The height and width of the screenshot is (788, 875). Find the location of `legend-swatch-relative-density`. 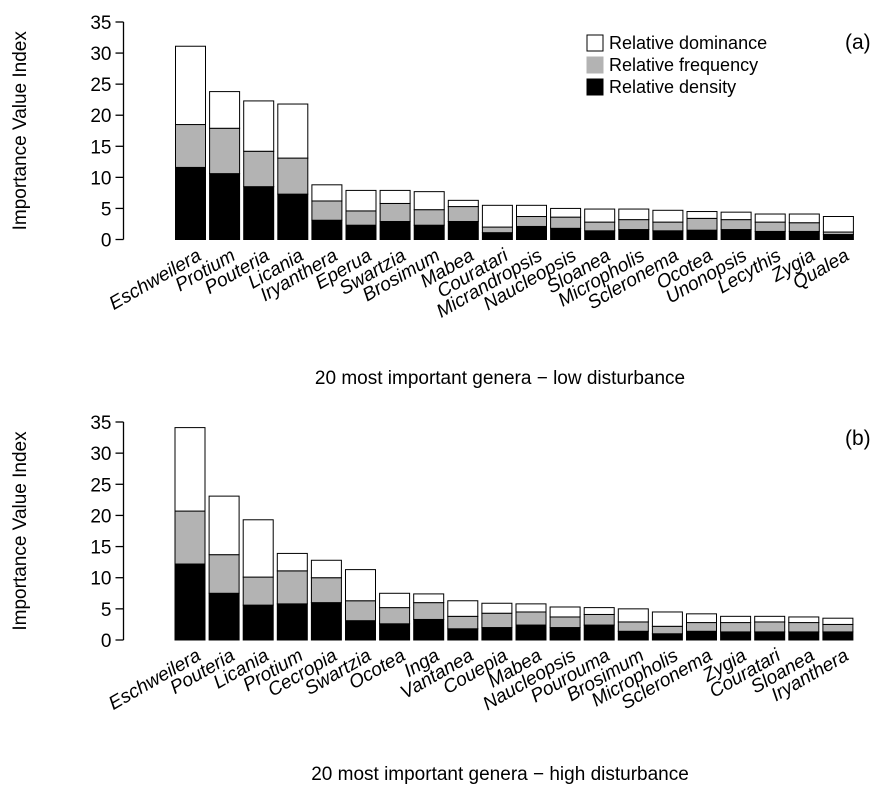

legend-swatch-relative-density is located at coordinates (595, 87).